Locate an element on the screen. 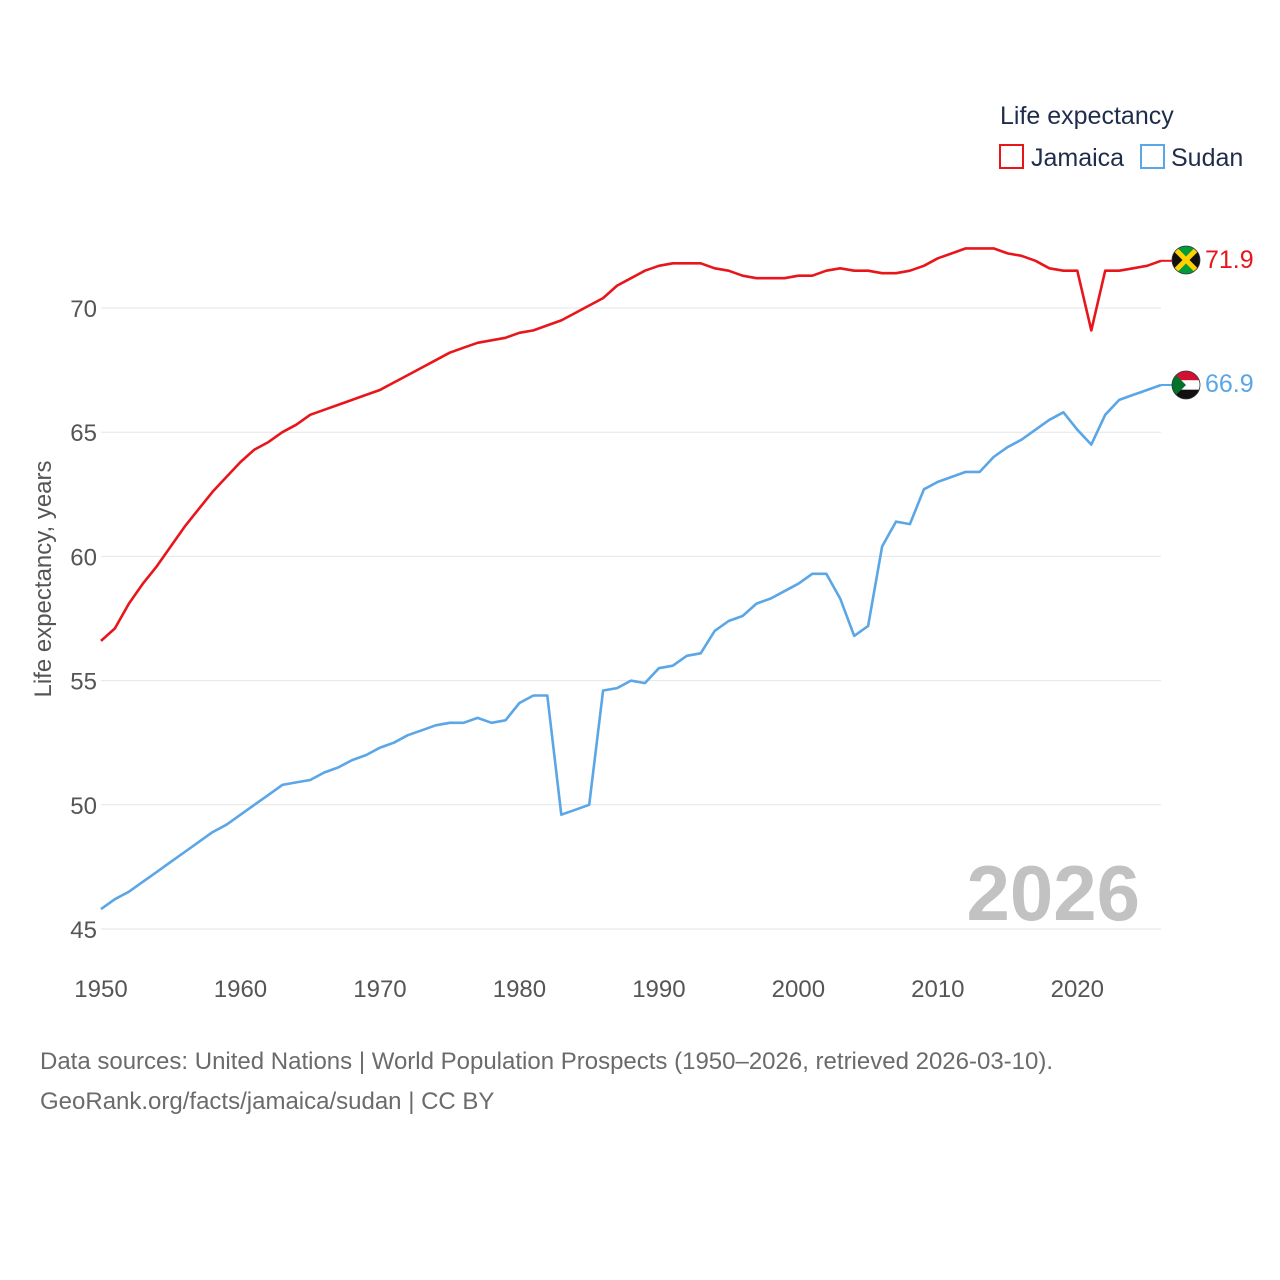 This screenshot has width=1280, height=1280. y-tick-label: 70 is located at coordinates (83, 309).